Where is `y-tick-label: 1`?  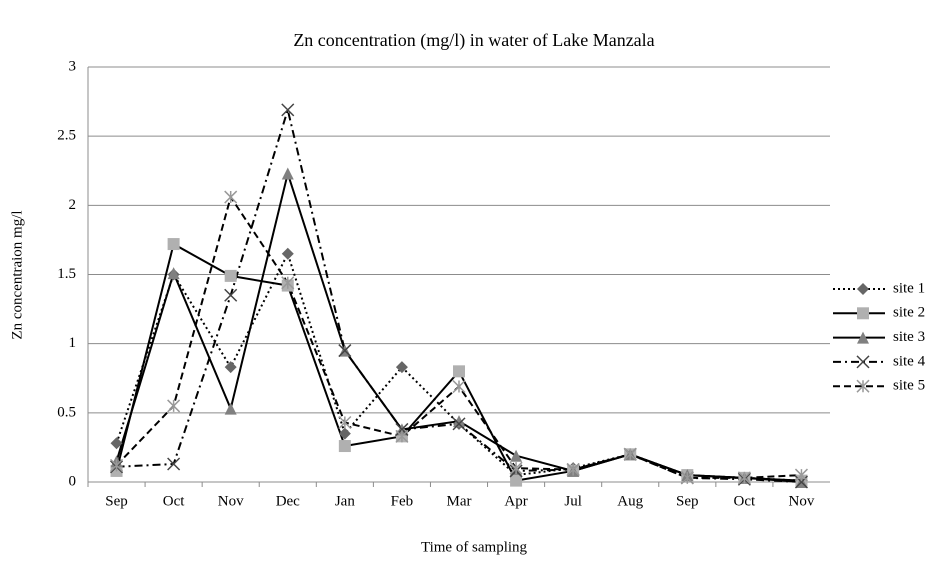 y-tick-label: 1 is located at coordinates (73, 343).